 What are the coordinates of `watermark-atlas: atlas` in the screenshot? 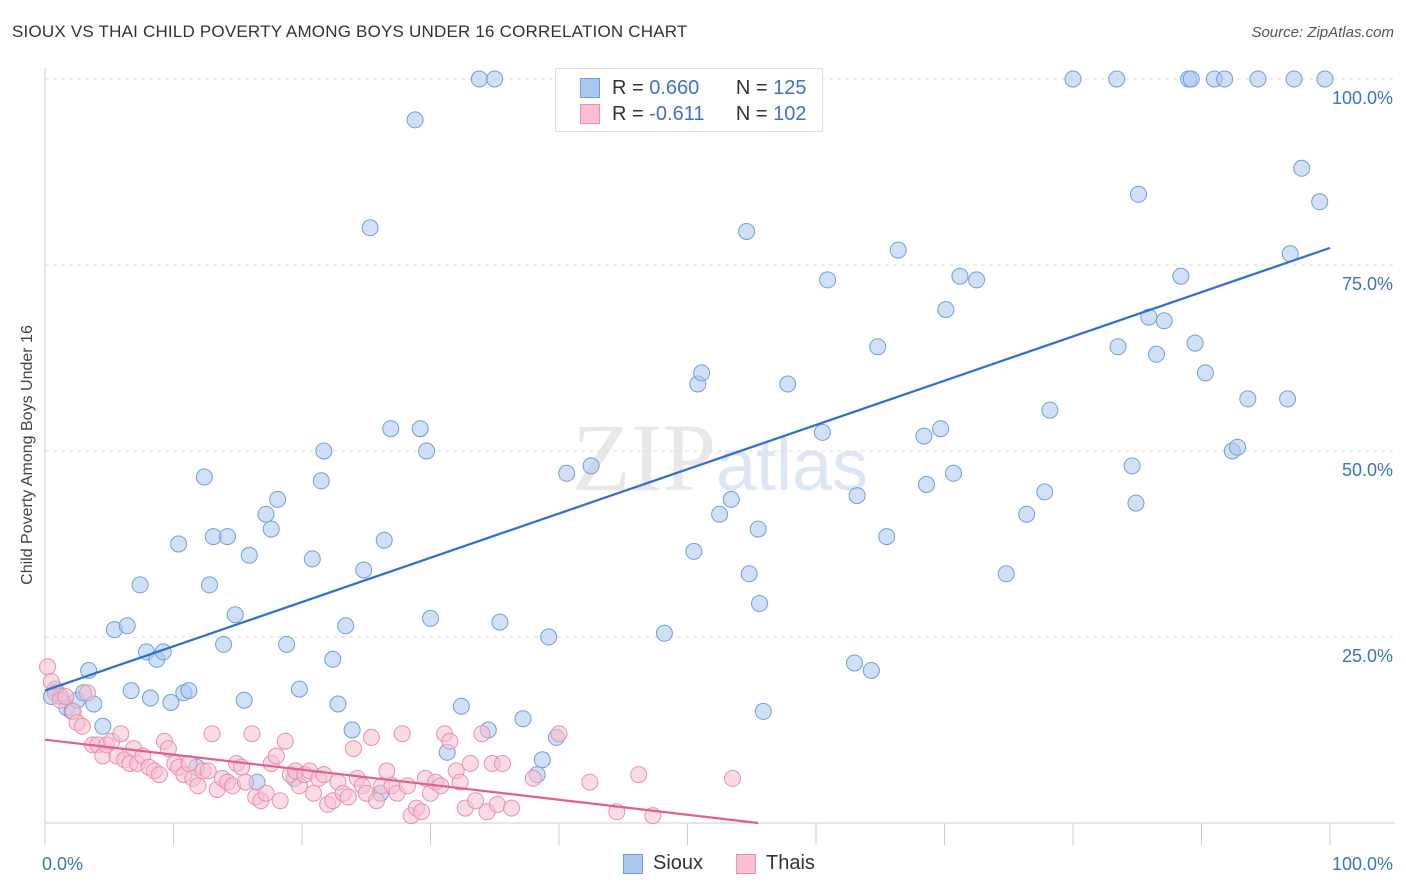 It's located at (792, 466).